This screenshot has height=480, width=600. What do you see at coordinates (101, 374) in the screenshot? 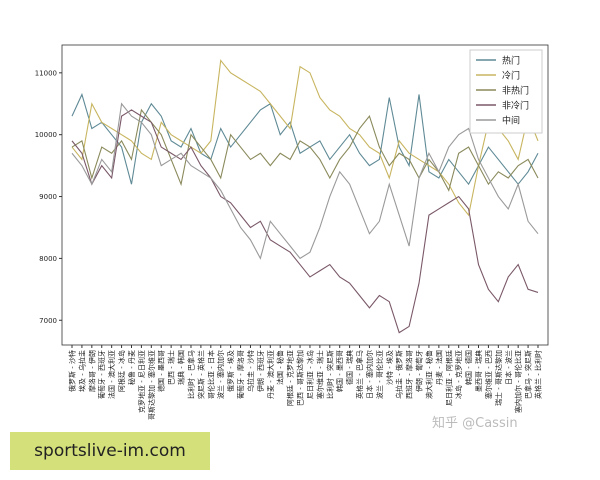
I see `x-tick-label: 葡萄牙 - 西班牙` at bounding box center [101, 374].